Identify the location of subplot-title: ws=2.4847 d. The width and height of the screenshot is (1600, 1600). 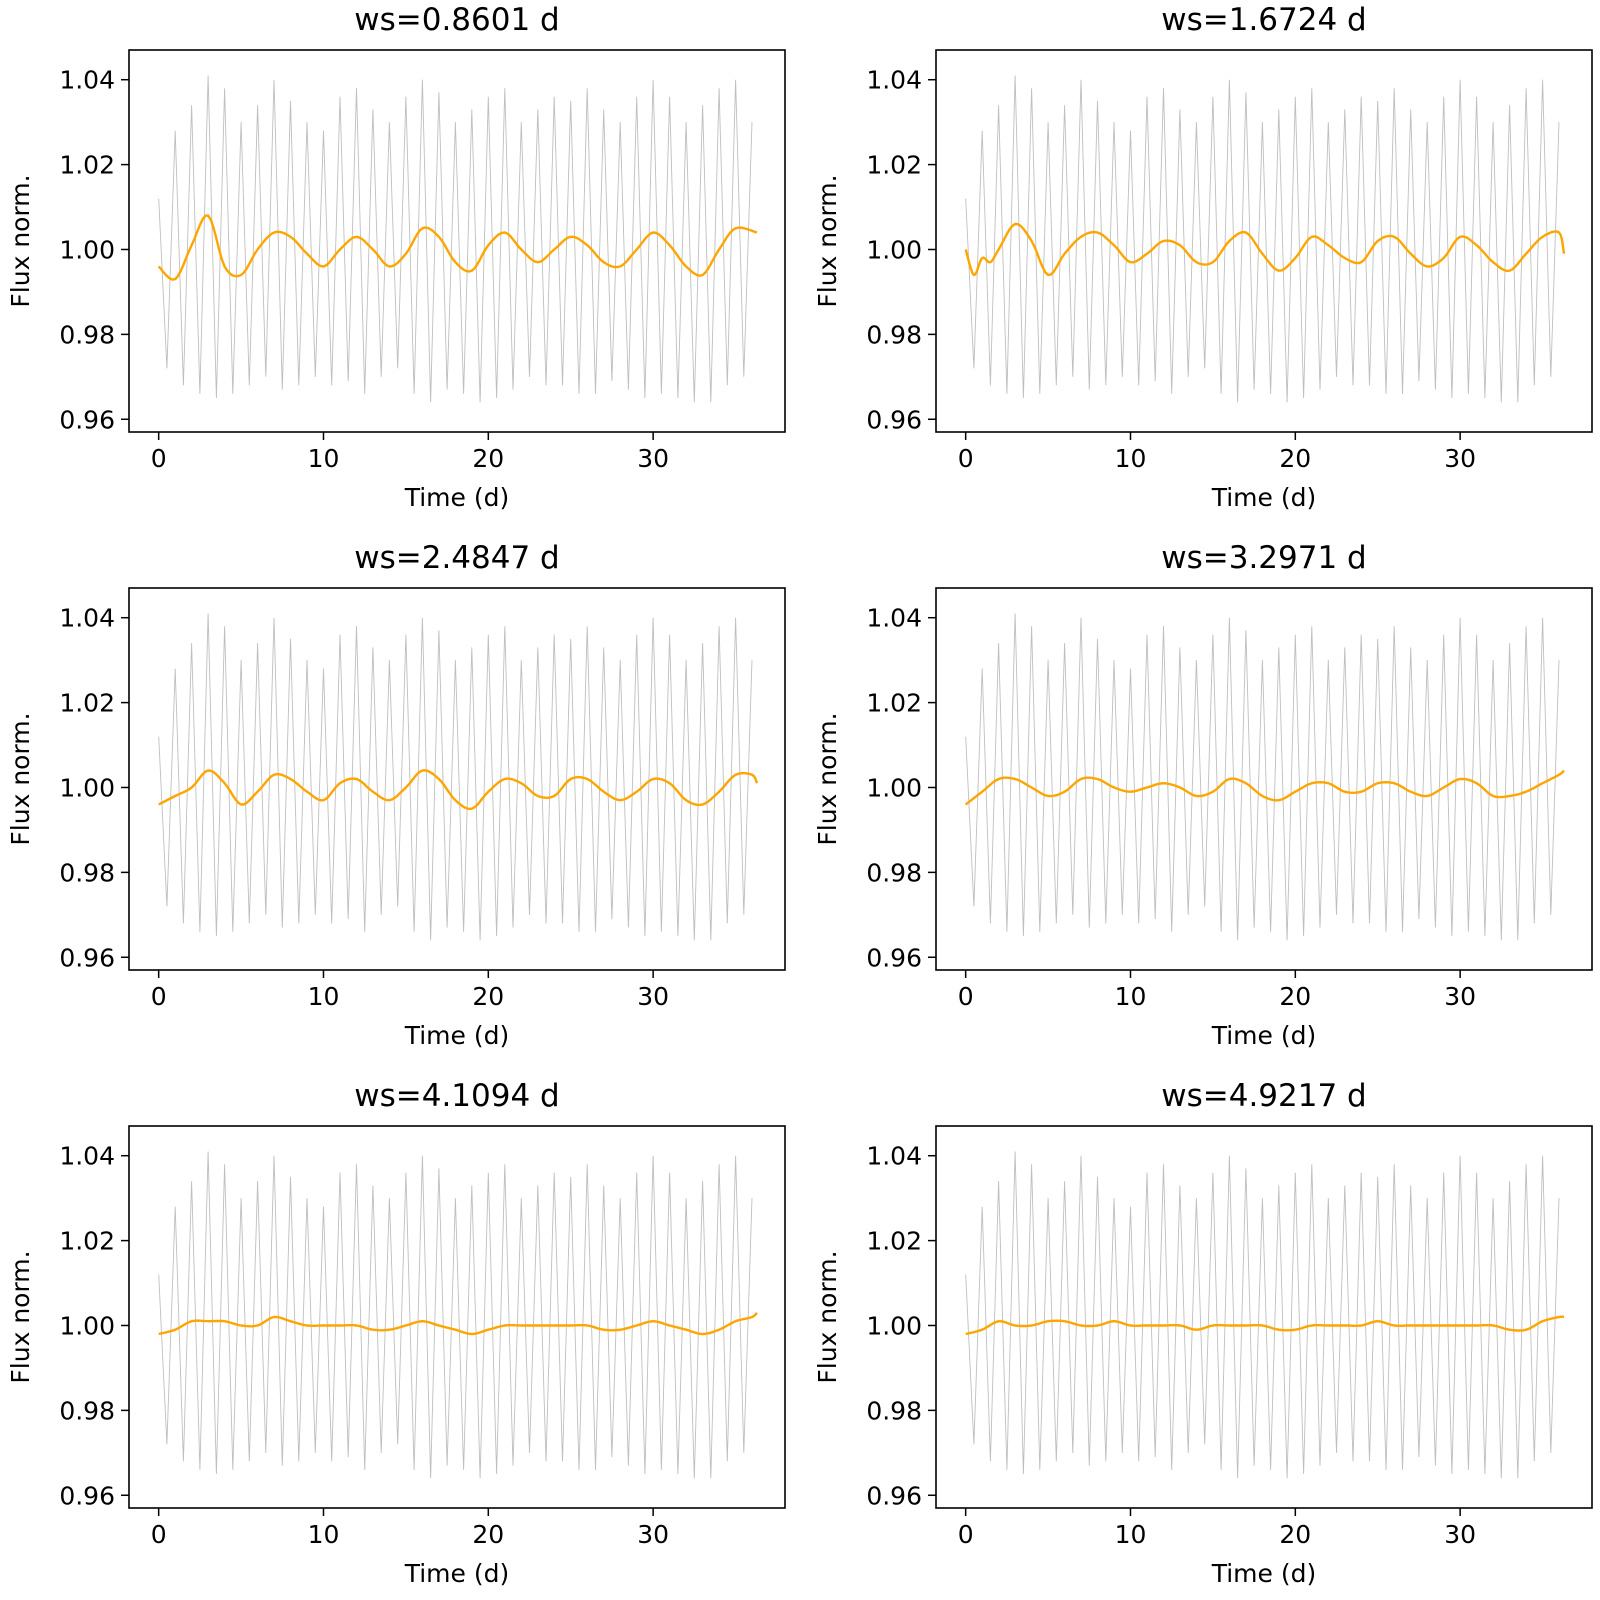
(456, 558).